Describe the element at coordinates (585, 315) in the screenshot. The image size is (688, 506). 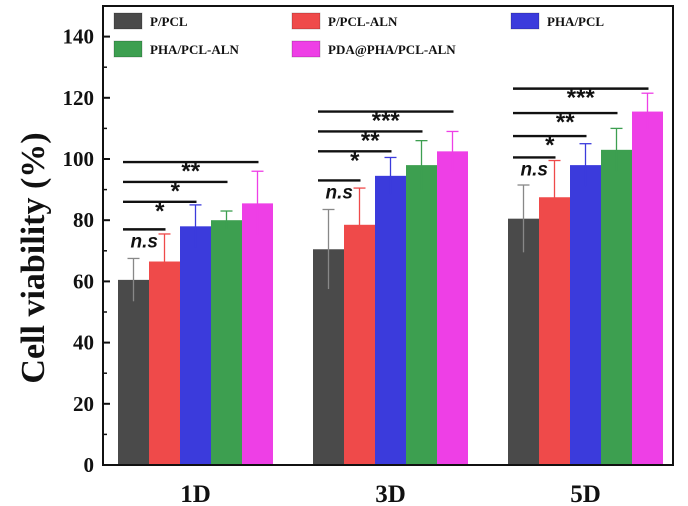
I see `bar-5D-pha-pcl` at that location.